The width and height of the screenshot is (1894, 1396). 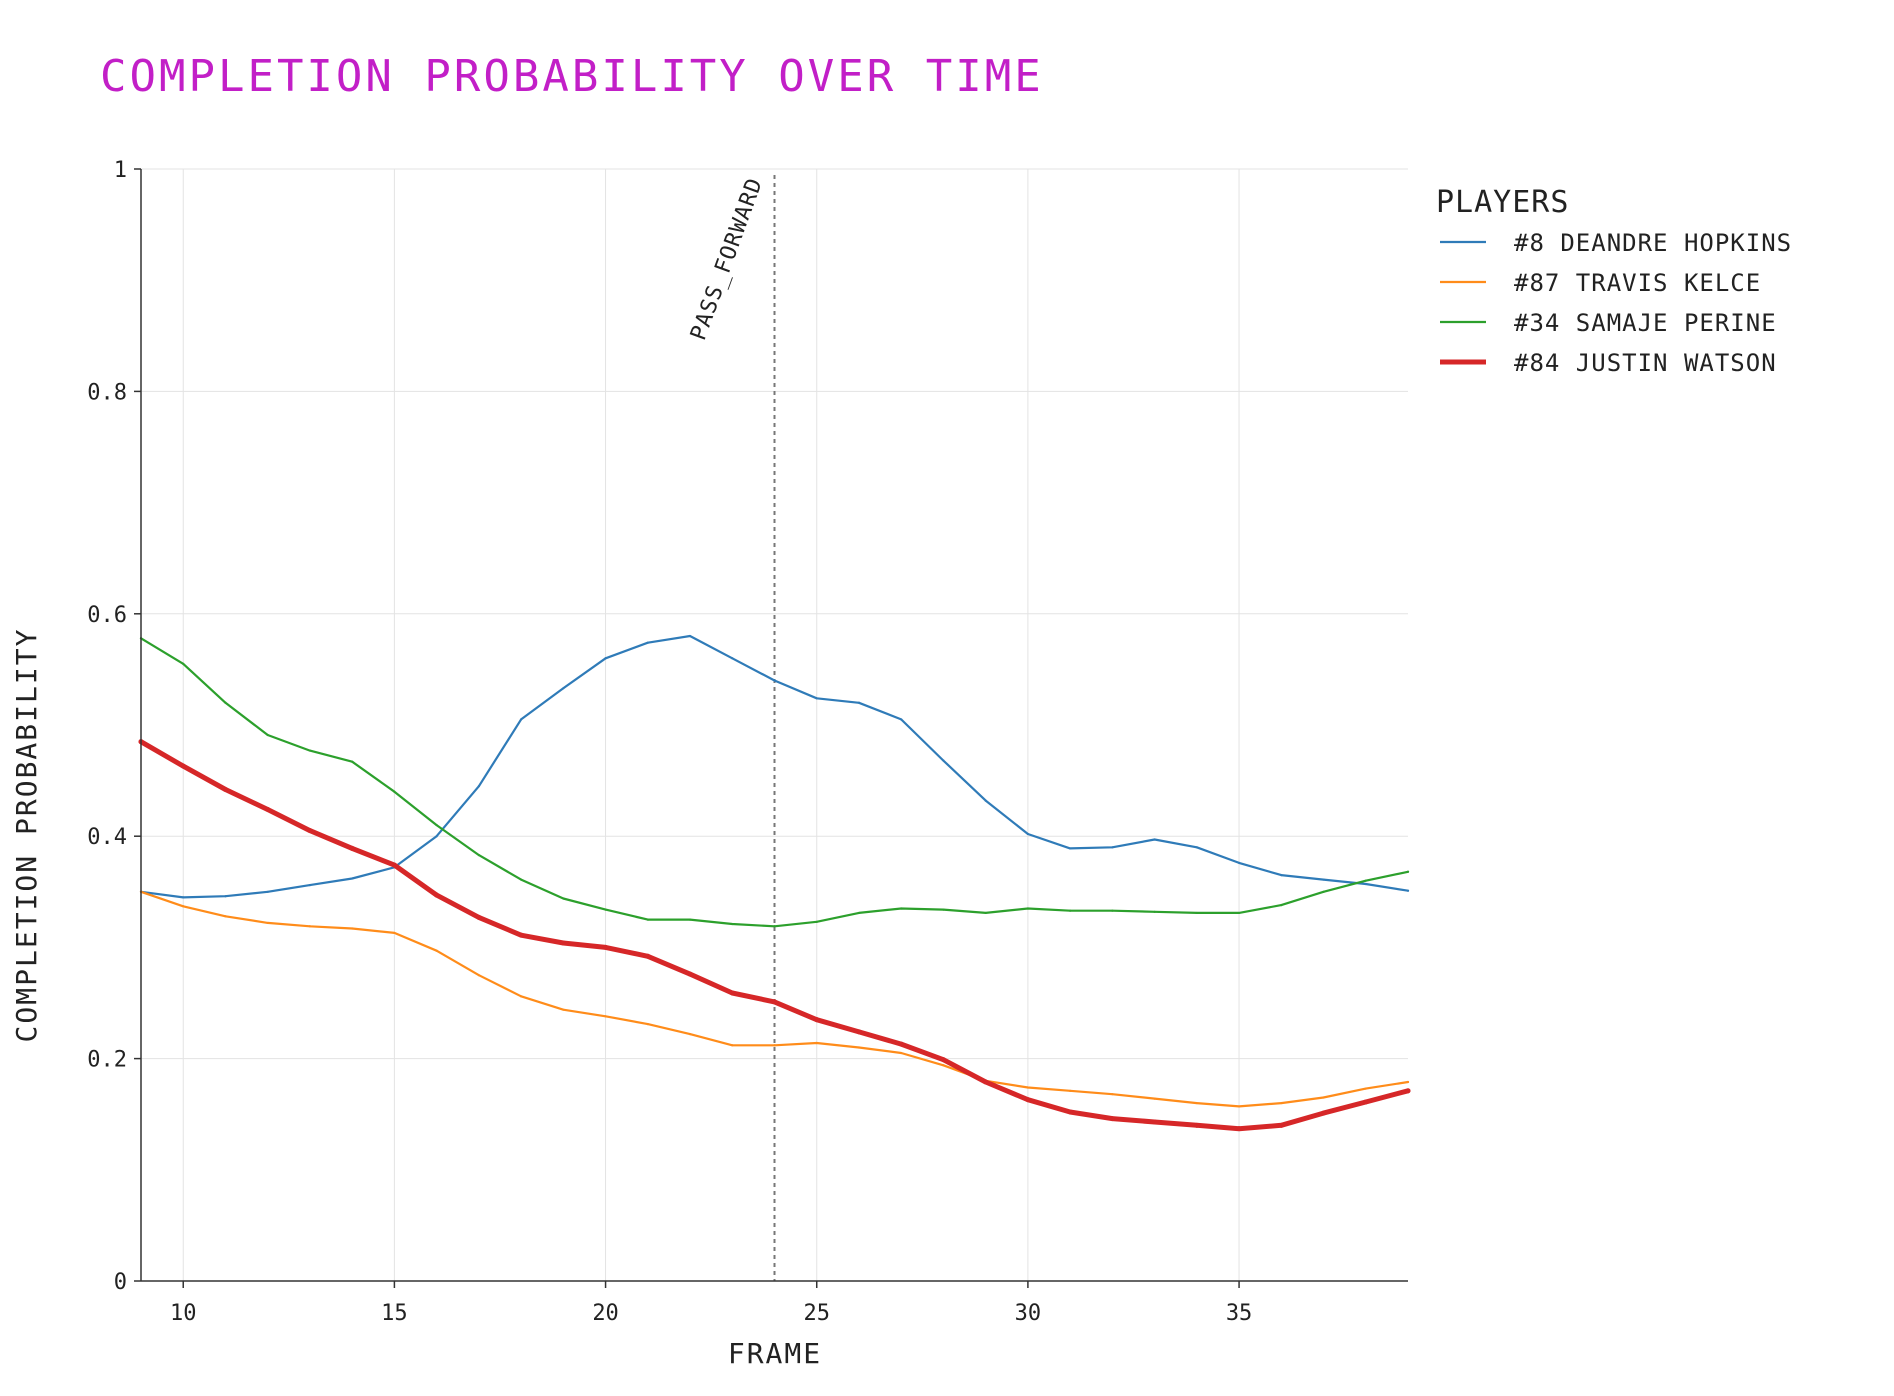 What do you see at coordinates (572, 76) in the screenshot?
I see `chart-title: COMPLETION PROBABILITY OVER TIME` at bounding box center [572, 76].